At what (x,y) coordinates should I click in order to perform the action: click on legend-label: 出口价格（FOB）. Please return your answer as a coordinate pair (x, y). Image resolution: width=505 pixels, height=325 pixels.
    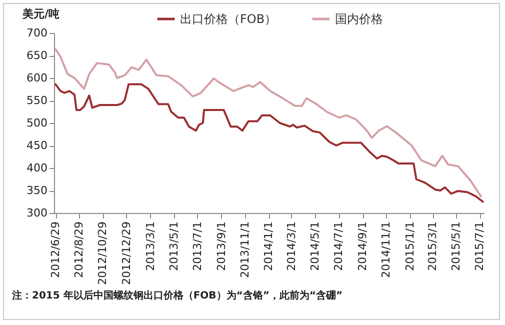
    Looking at the image, I should click on (228, 19).